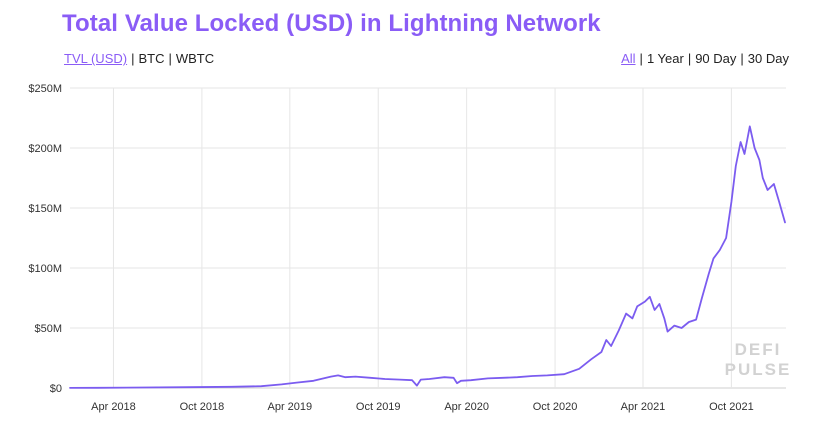  I want to click on x-tick-label: Apr 2021, so click(643, 407).